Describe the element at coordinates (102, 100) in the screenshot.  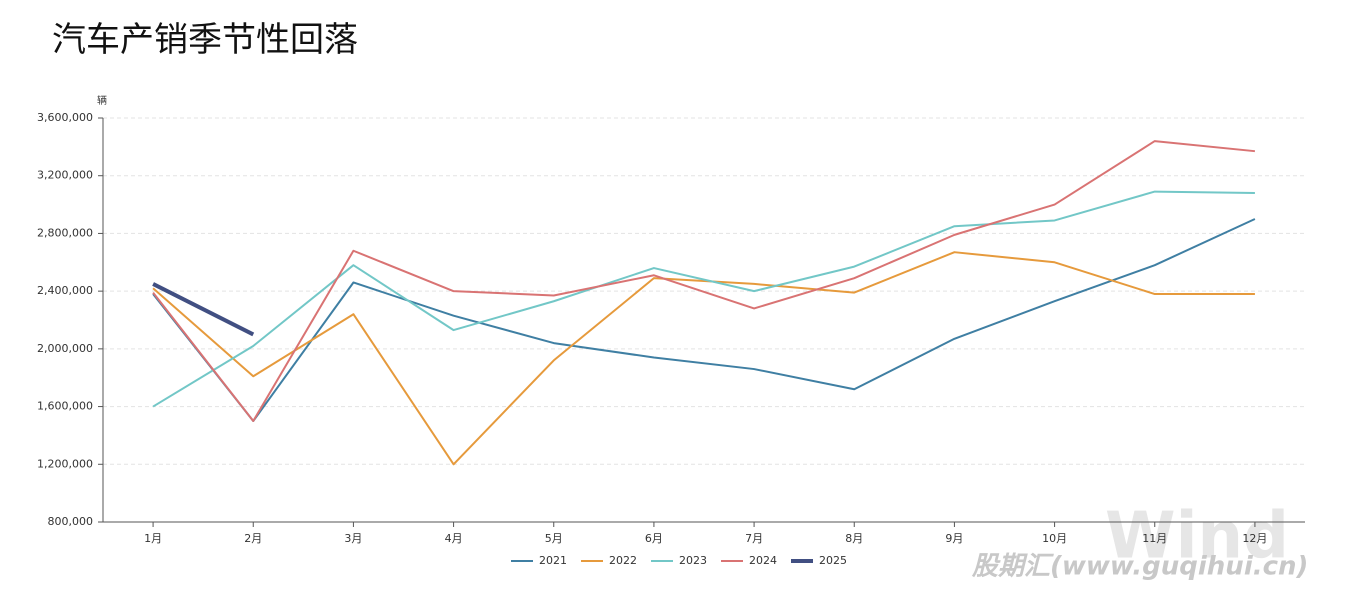
I see `y-unit: 辆` at that location.